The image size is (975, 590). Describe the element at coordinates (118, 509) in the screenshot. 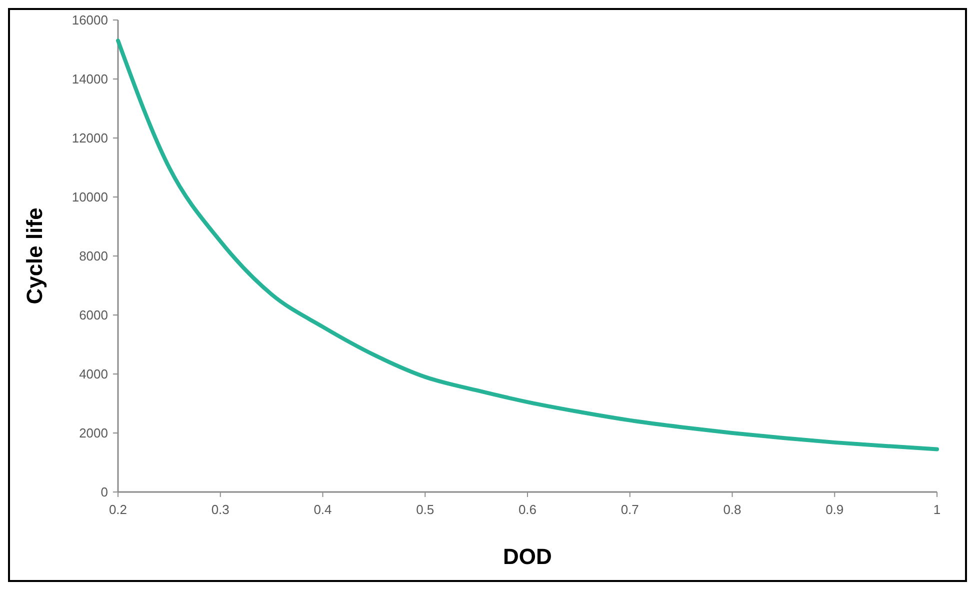

I see `x-tick-label: 0.2` at that location.